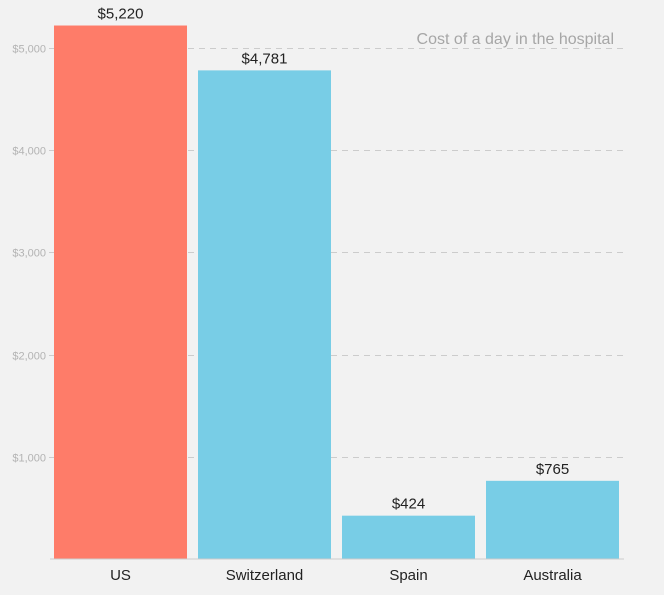  I want to click on y-tick-label: $1,000, so click(29, 459).